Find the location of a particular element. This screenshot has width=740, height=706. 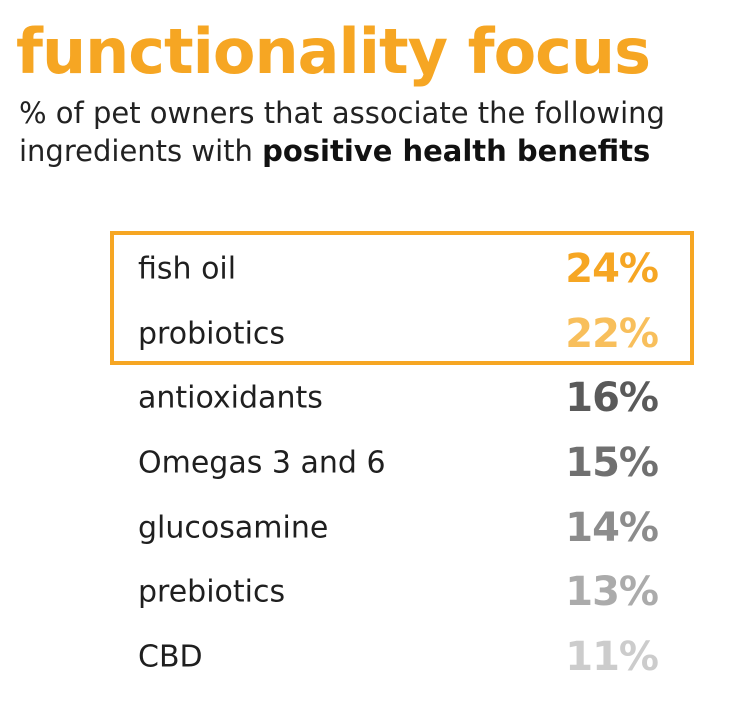

row-value: 13% is located at coordinates (612, 592).